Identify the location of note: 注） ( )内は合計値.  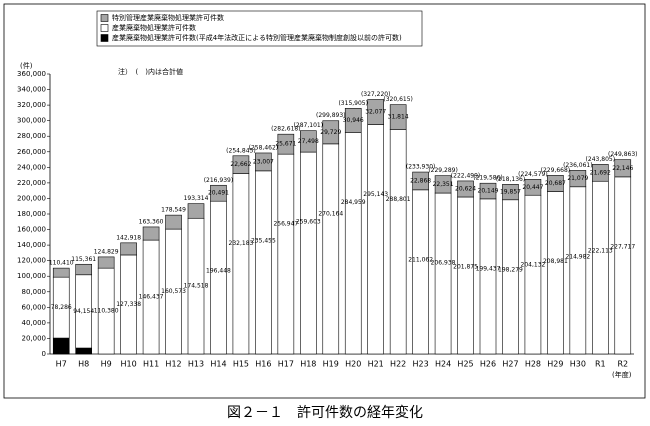
(150, 71).